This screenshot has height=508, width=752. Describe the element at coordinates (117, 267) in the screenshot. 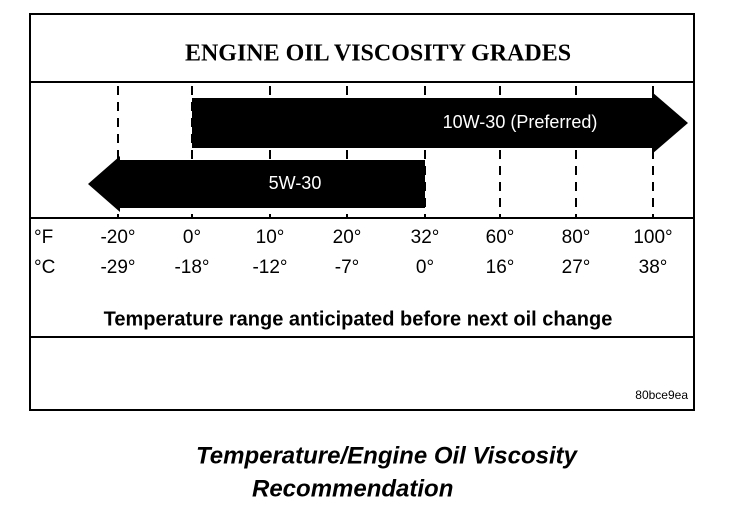

I see `celsius-label: -29°` at that location.